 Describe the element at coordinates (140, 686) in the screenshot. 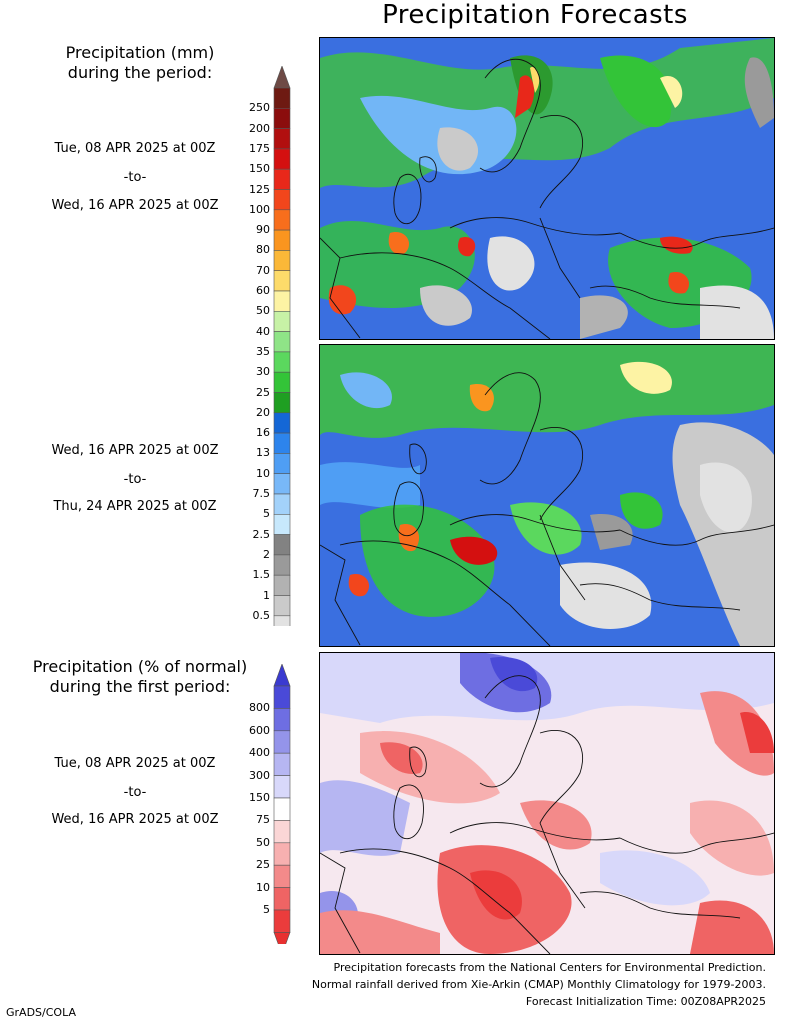

I see `normal-legend-heading-line2: during the first period:` at that location.